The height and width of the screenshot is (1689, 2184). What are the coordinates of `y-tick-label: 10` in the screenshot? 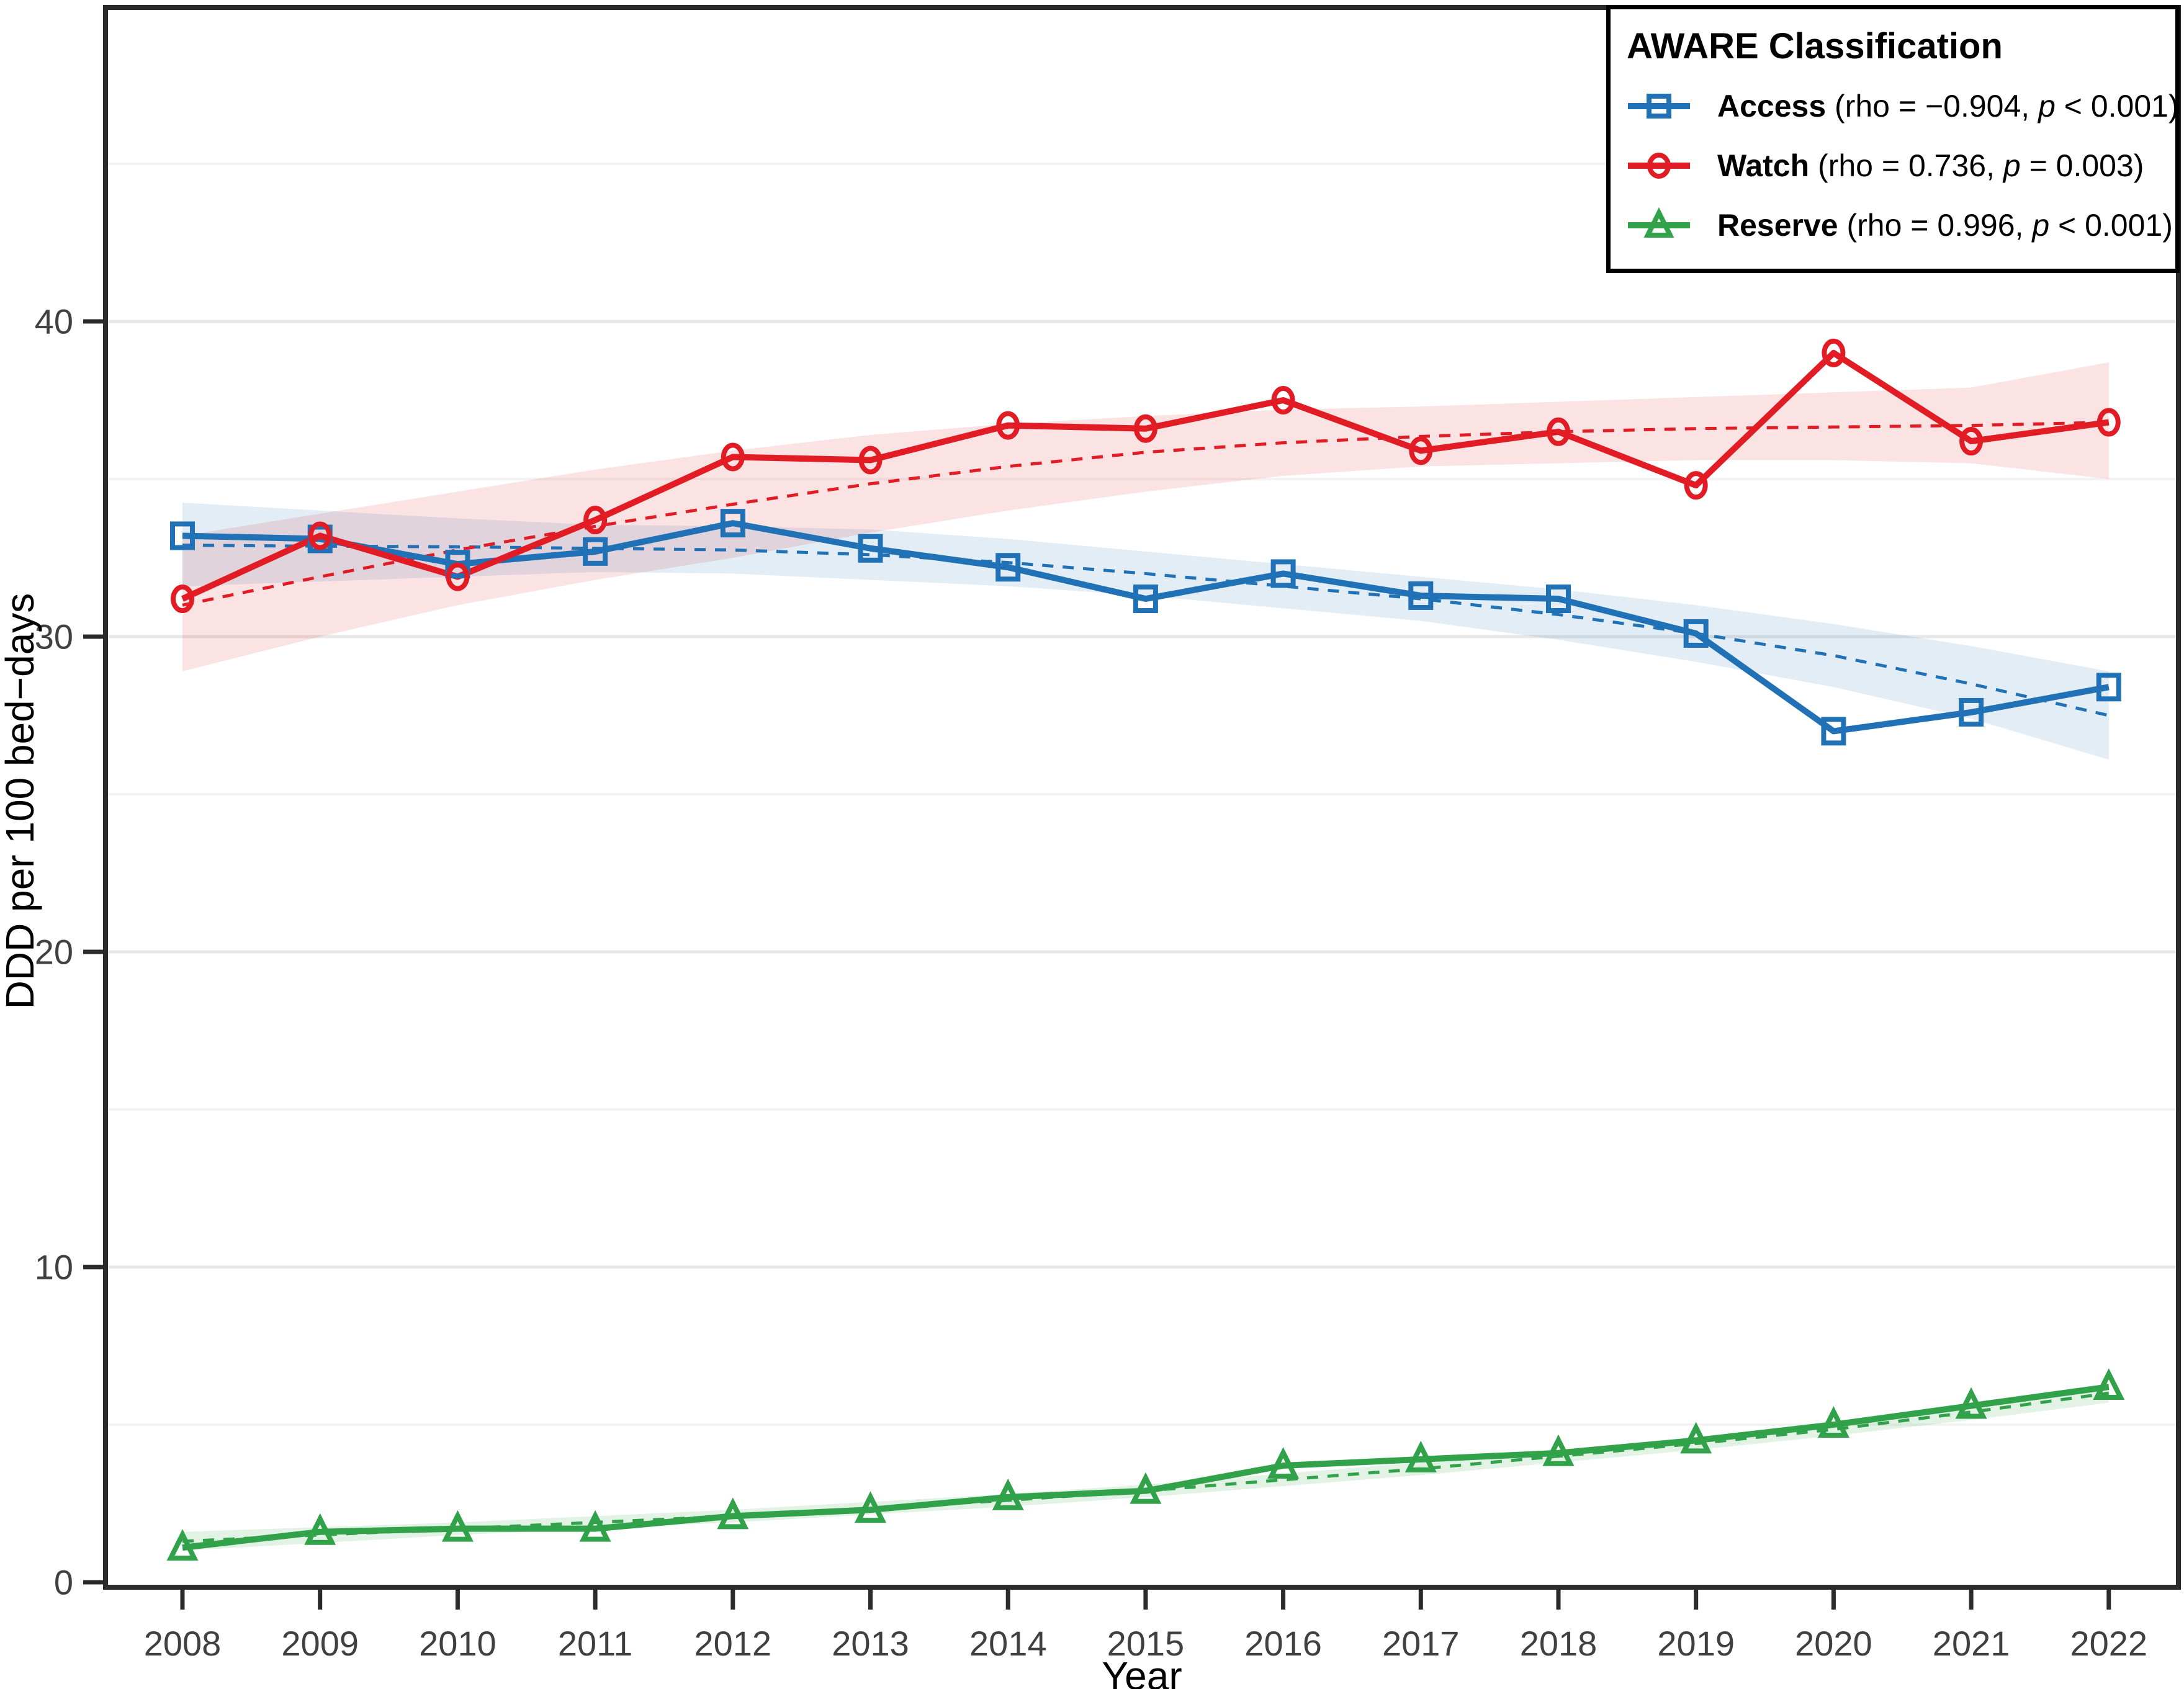 It's located at (54, 1267).